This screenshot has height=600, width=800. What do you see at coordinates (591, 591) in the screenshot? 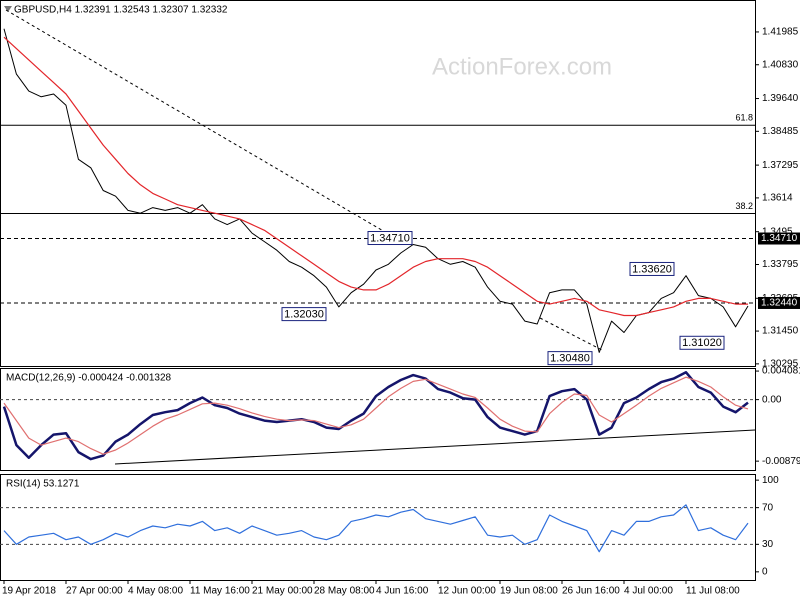
I see `x-tick-label: 26 Jun 16:00` at bounding box center [591, 591].